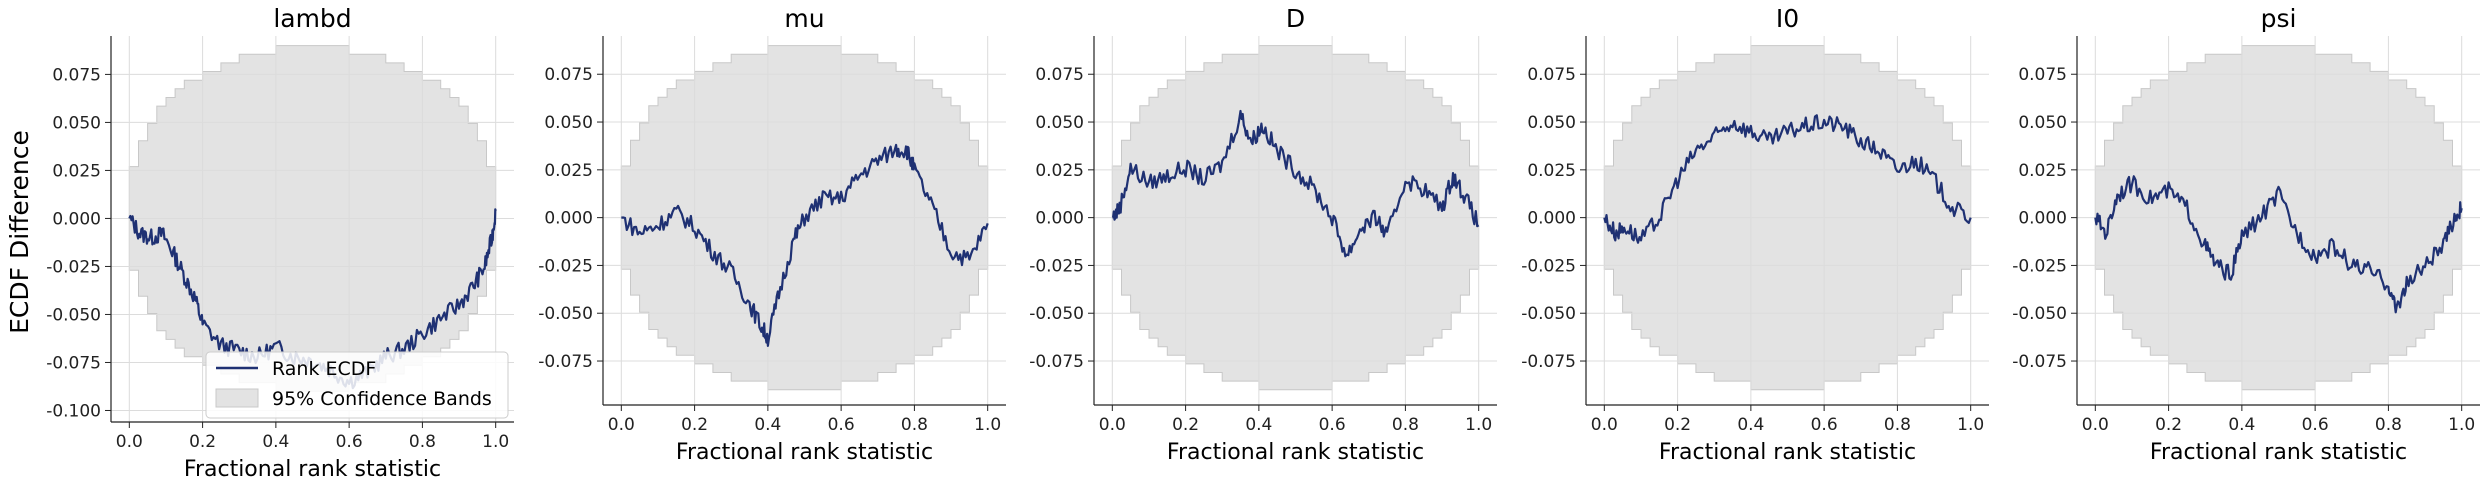  Describe the element at coordinates (1295, 18) in the screenshot. I see `panel-title: D` at that location.